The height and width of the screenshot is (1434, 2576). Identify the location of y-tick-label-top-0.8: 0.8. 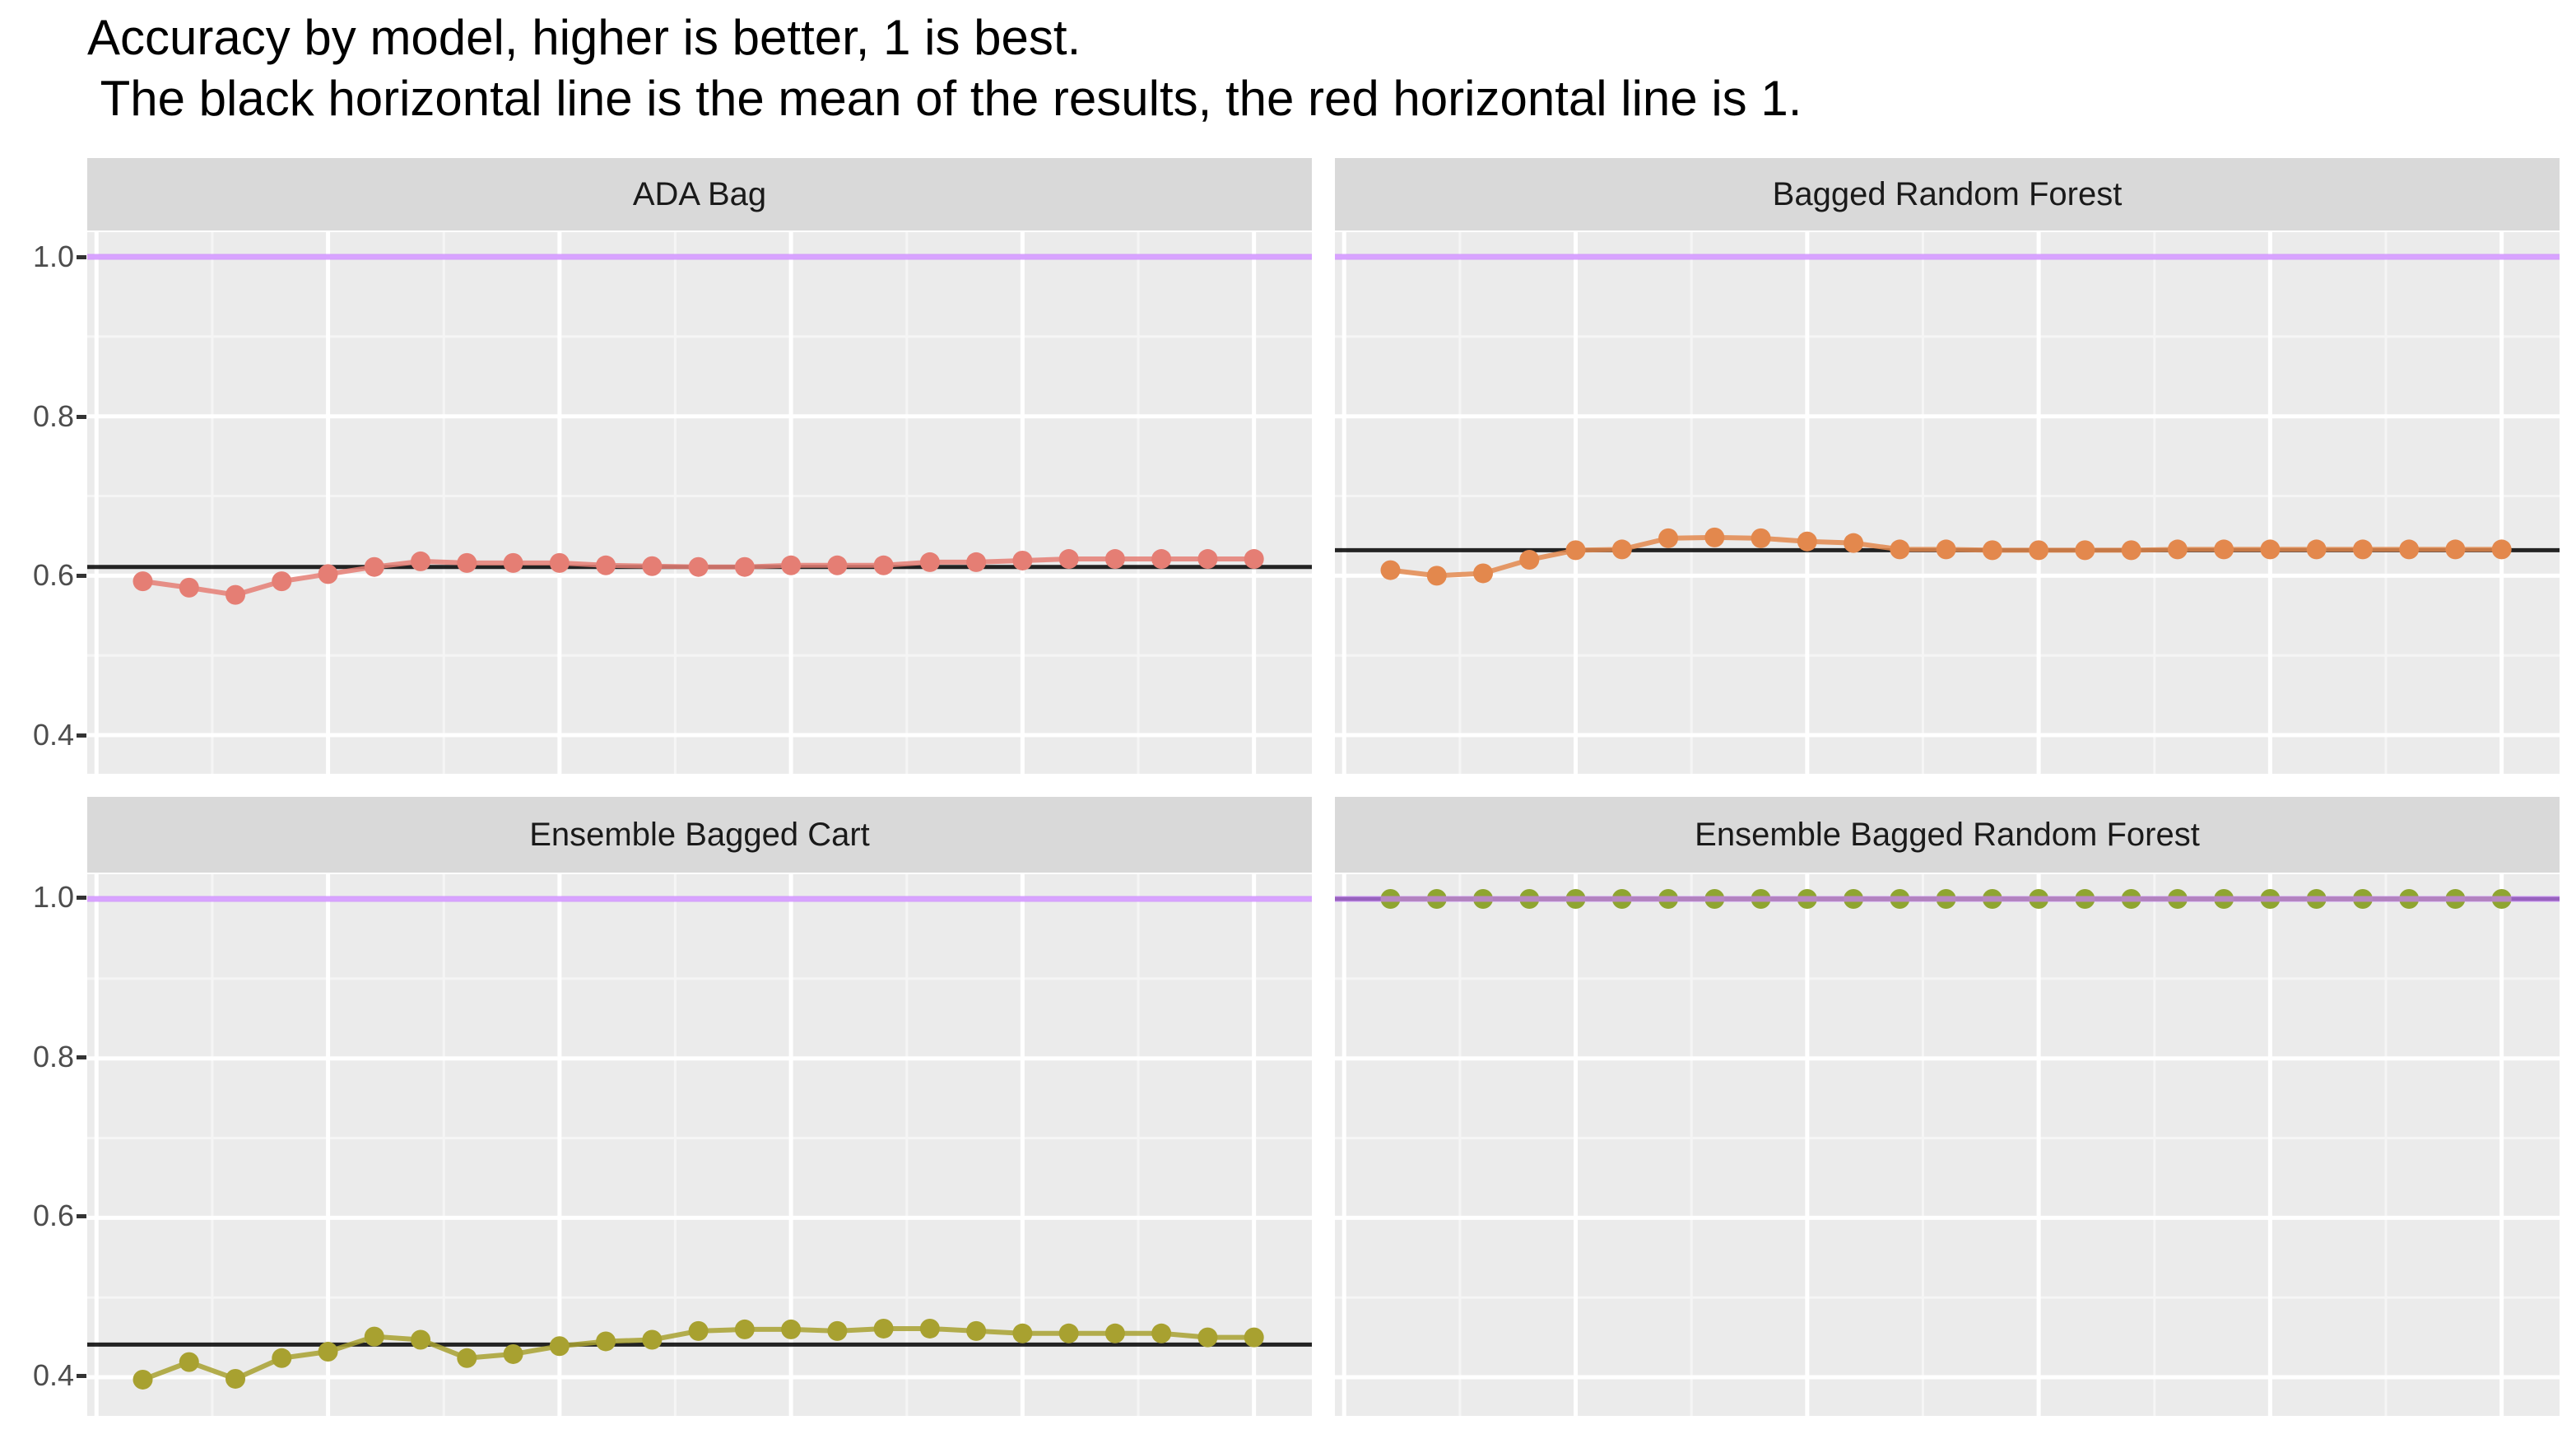
(53, 416).